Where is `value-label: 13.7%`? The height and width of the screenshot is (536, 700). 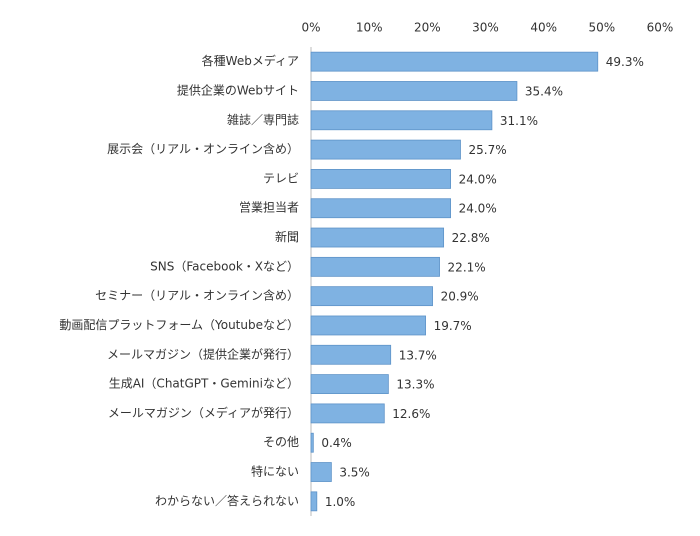 value-label: 13.7% is located at coordinates (418, 355).